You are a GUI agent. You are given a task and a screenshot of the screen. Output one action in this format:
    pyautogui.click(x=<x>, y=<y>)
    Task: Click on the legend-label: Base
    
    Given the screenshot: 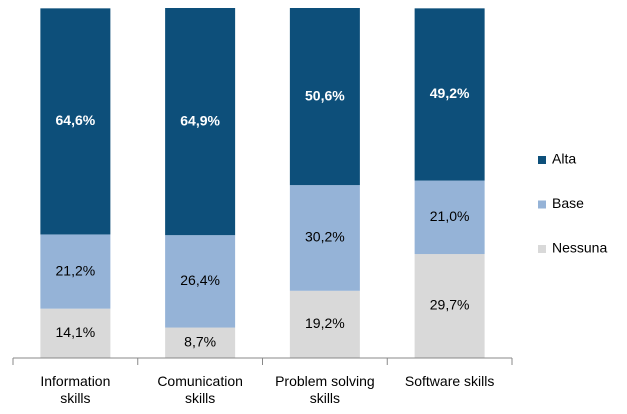 What is the action you would take?
    pyautogui.click(x=568, y=203)
    